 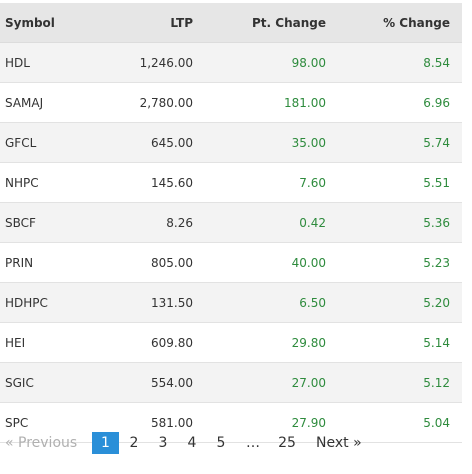 I want to click on pt-change-cell: 27.00, so click(x=308, y=382).